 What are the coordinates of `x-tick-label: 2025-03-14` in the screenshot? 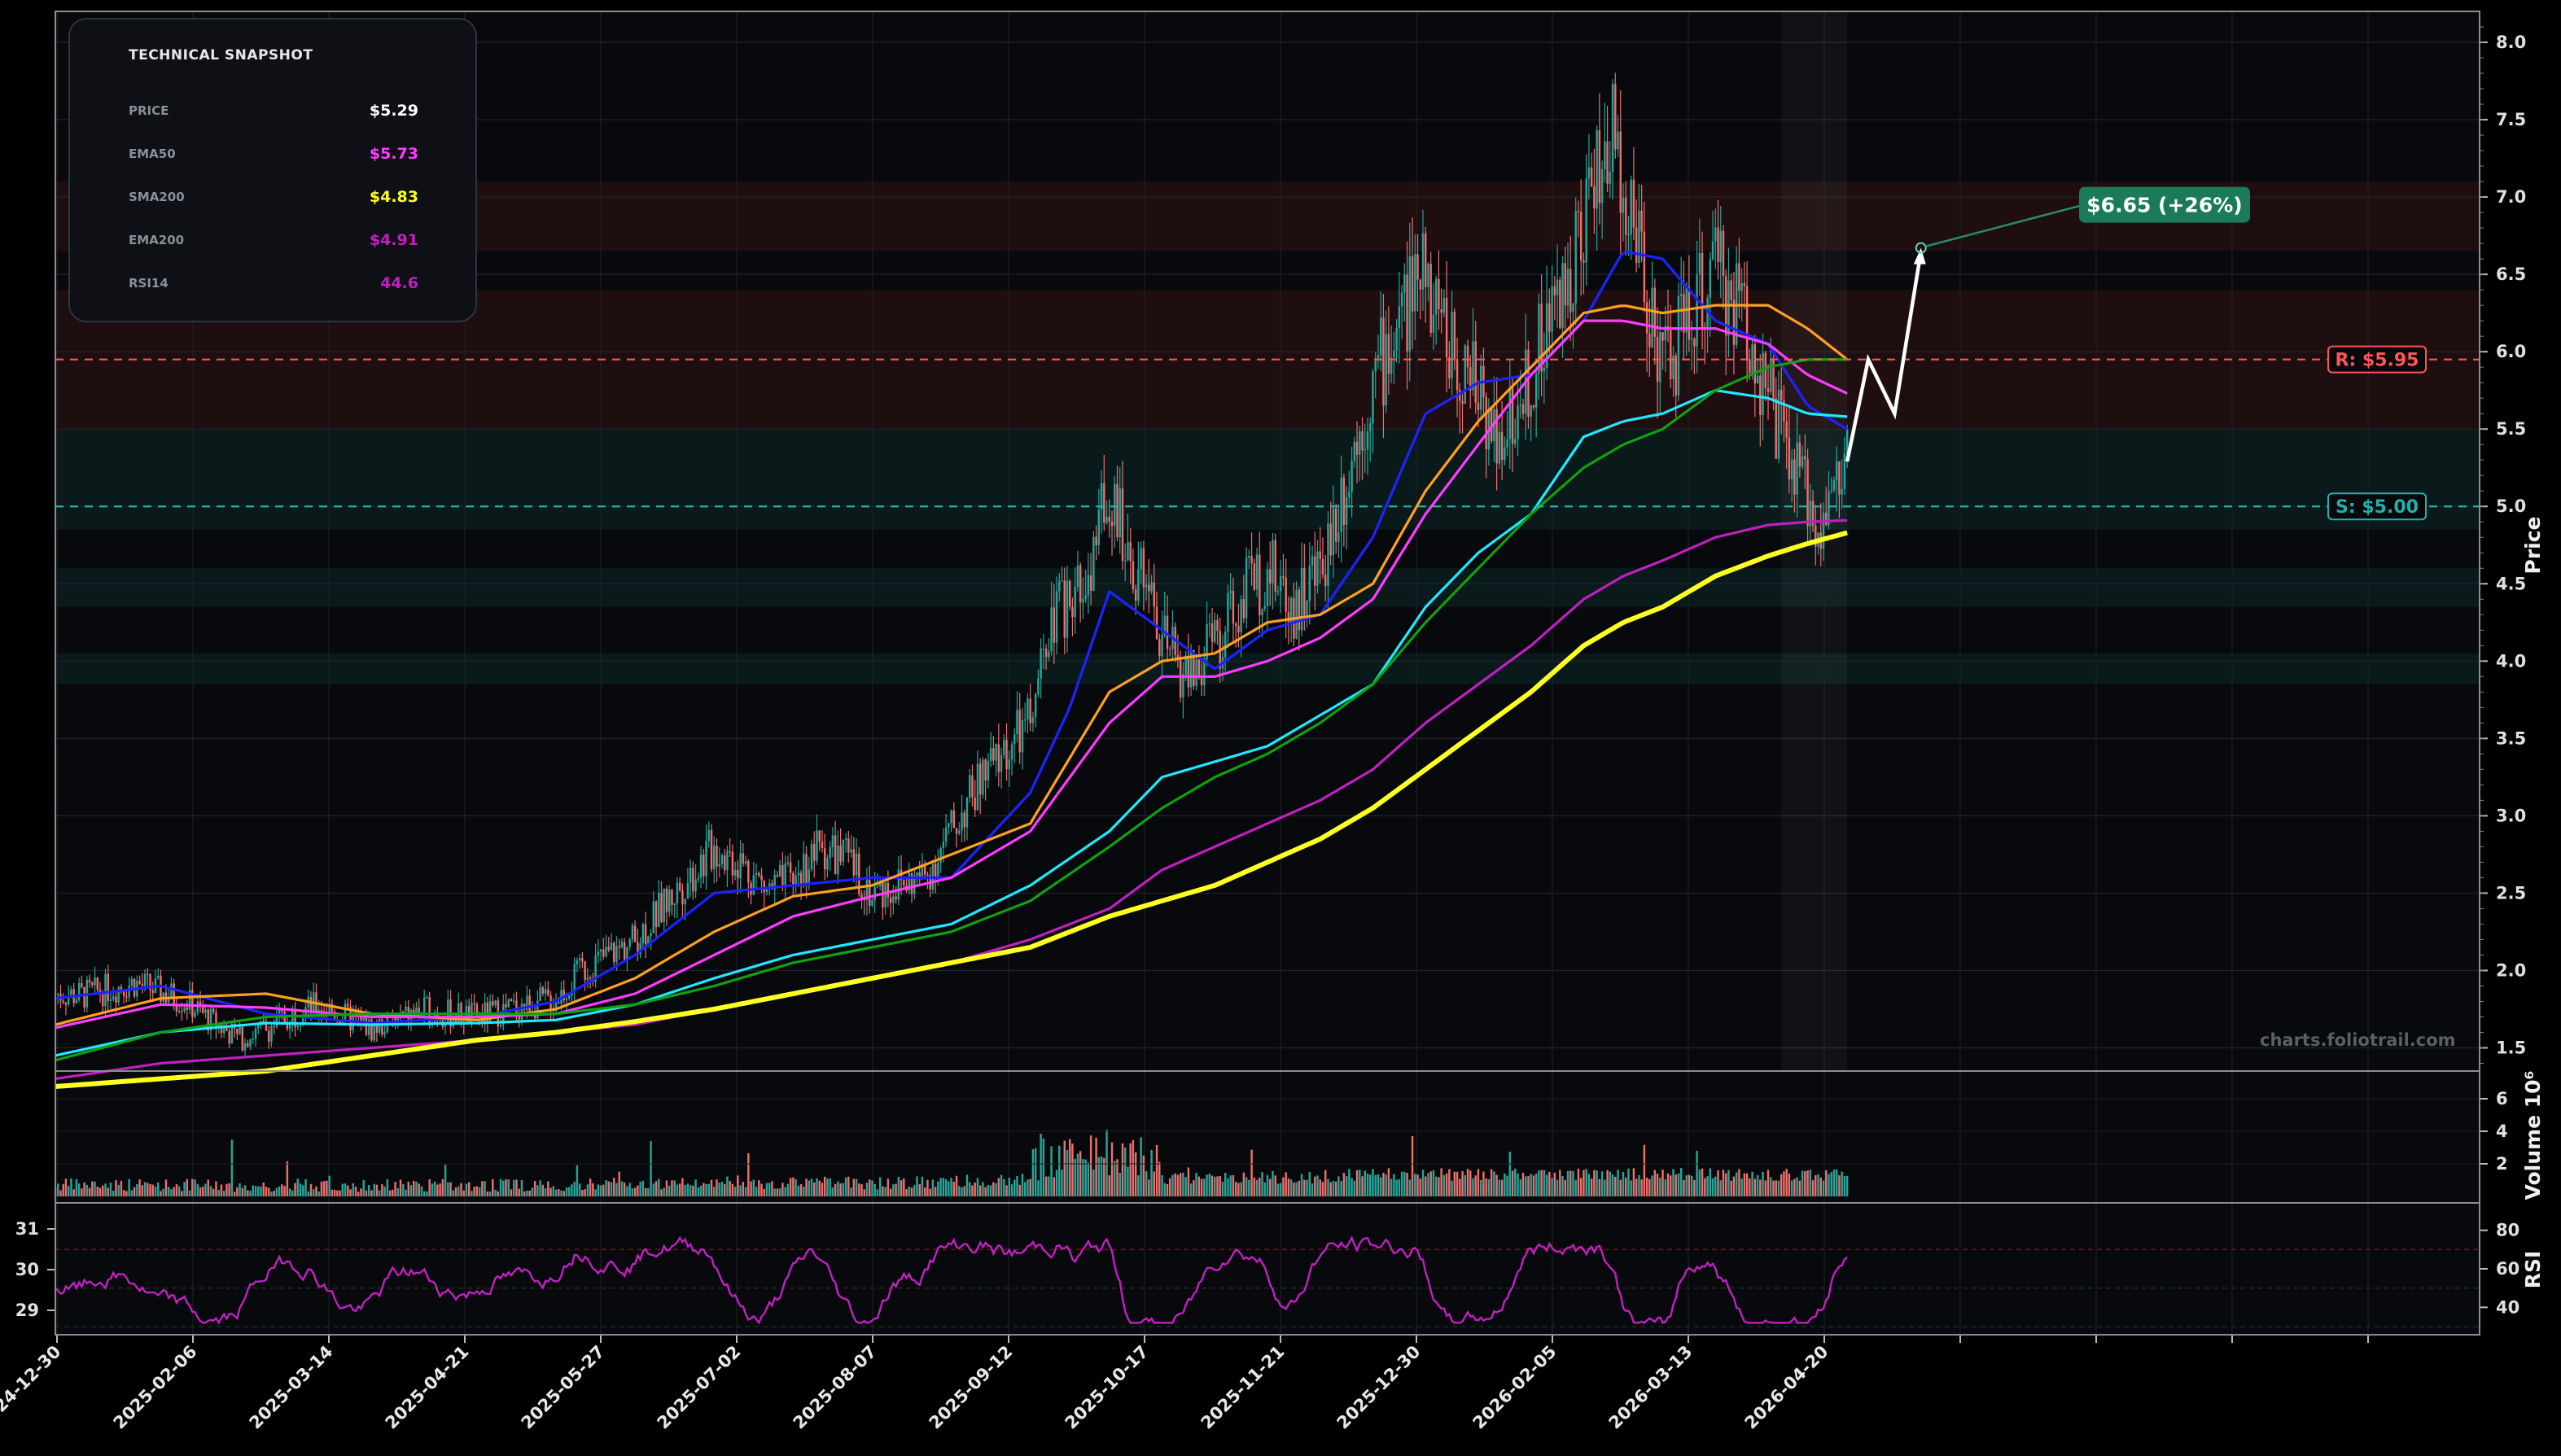 It's located at (291, 1387).